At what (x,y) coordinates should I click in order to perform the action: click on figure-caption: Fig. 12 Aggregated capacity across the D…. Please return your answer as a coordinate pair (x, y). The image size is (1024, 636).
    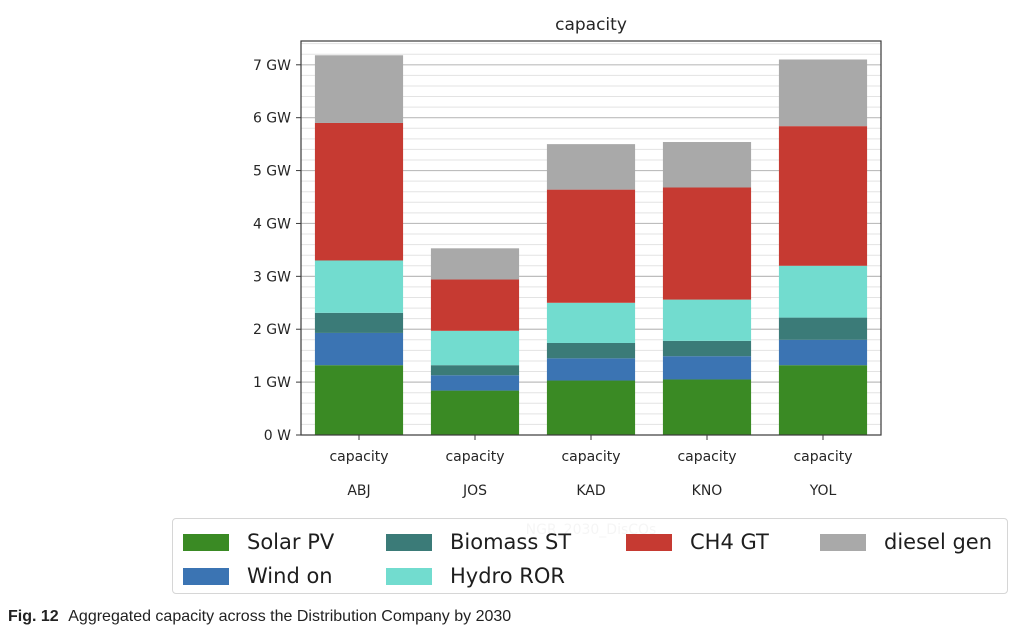
    Looking at the image, I should click on (259, 617).